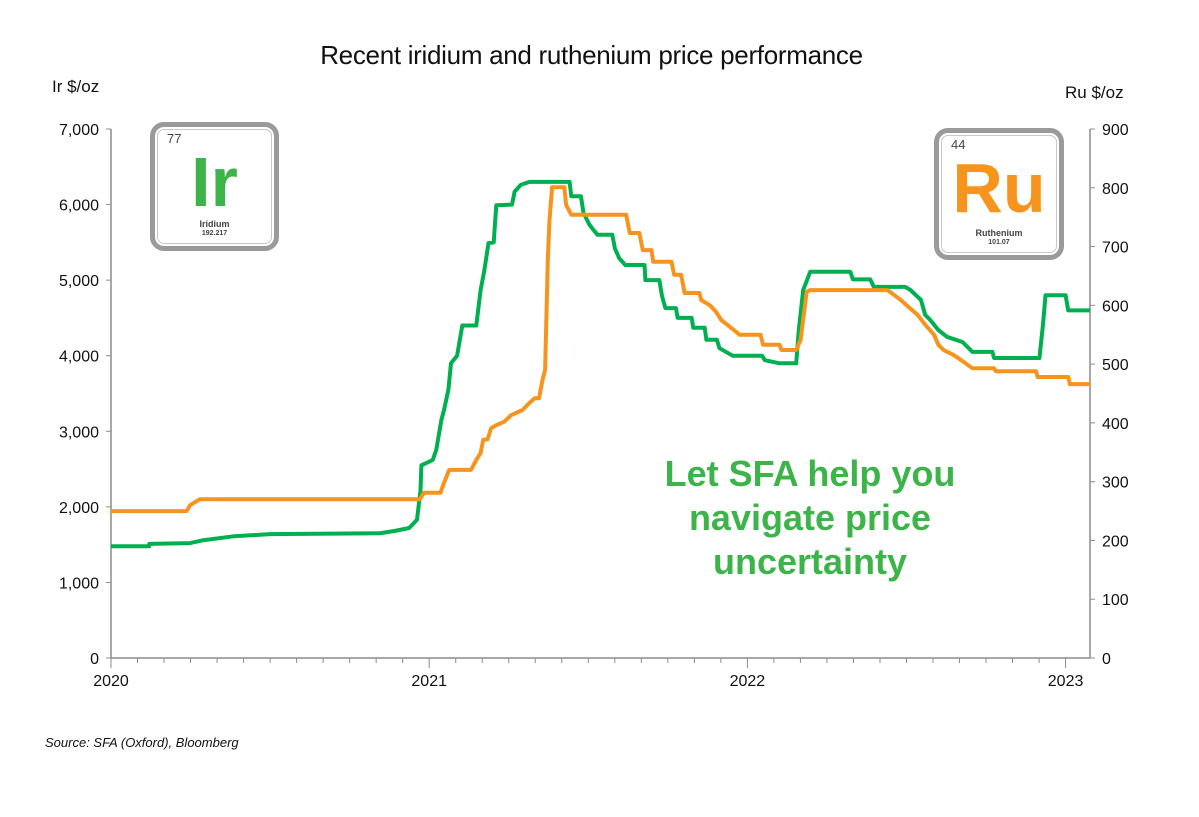 The image size is (1199, 817). I want to click on left-y-tick-label: 4,000, so click(79, 357).